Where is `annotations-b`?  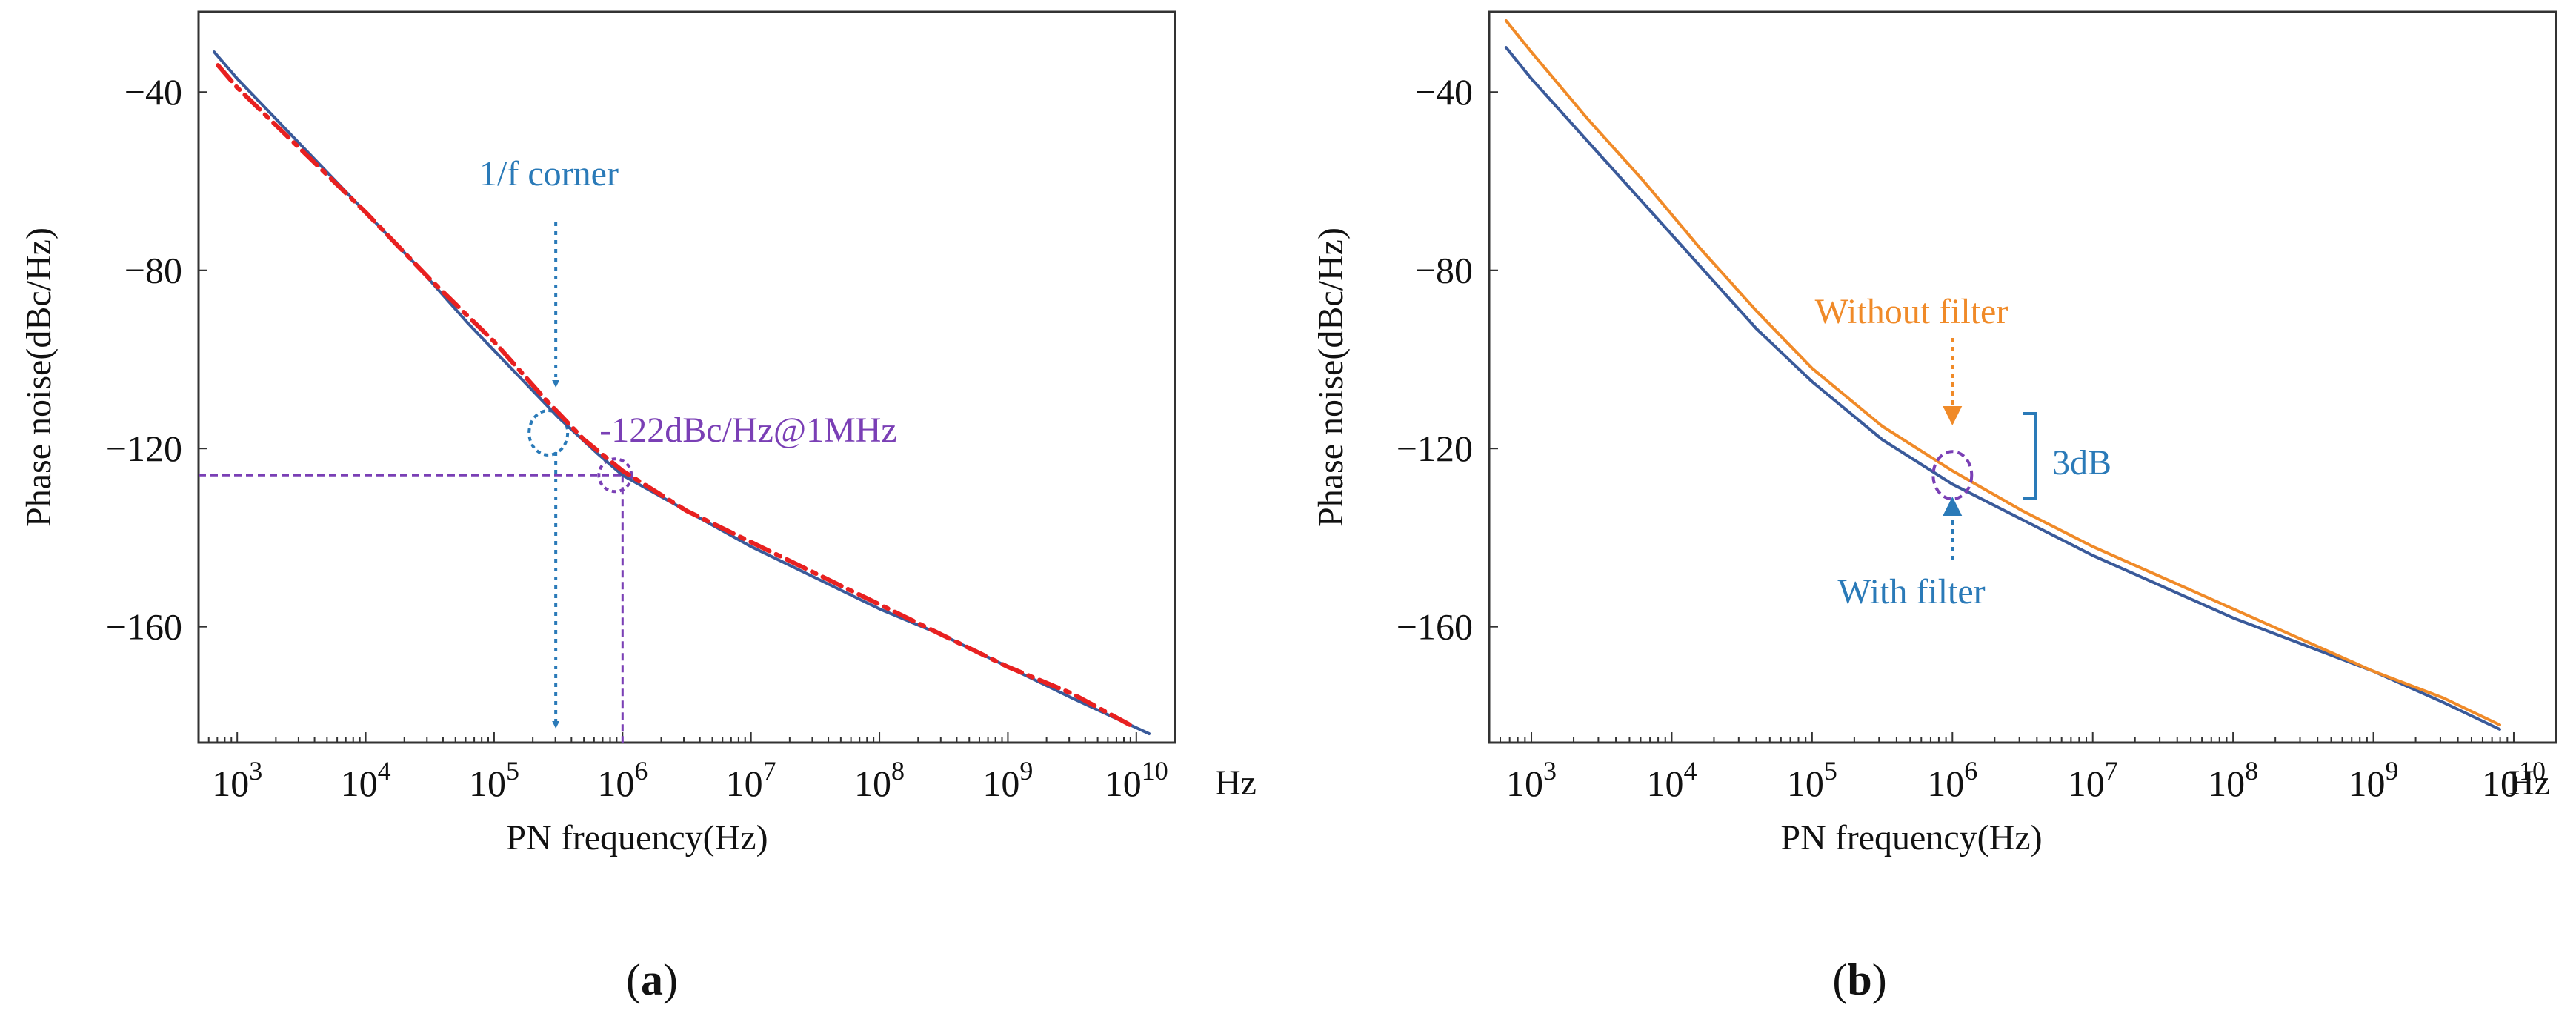 annotations-b is located at coordinates (1984, 449).